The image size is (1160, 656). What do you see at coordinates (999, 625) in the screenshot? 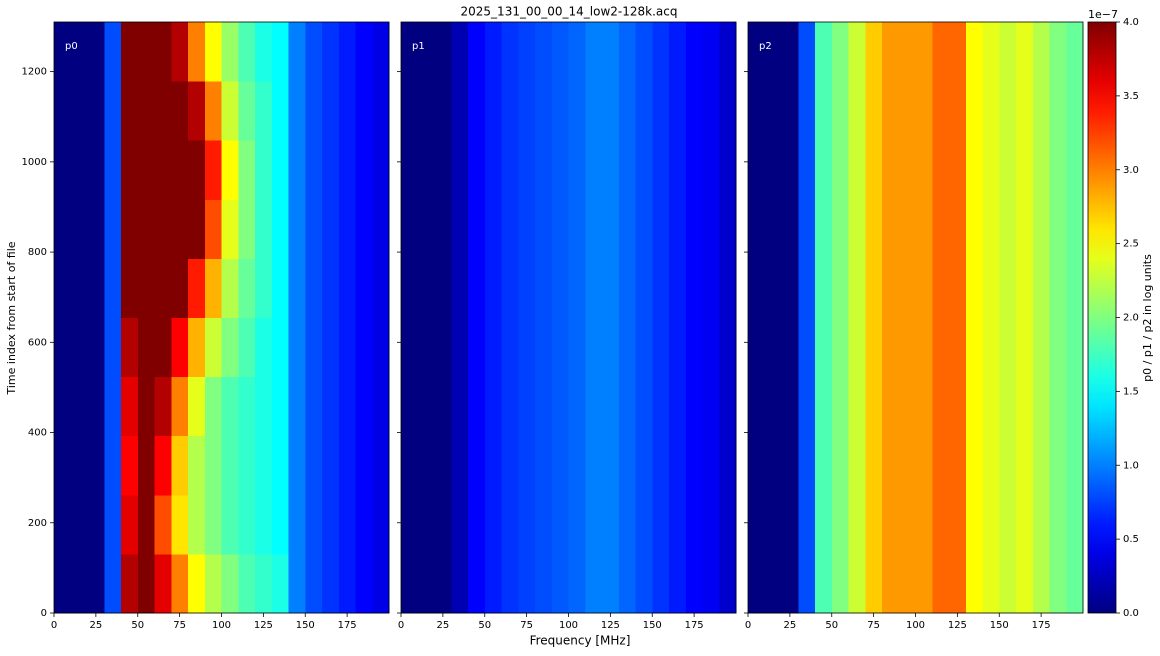
I see `x-tick-label: 150` at bounding box center [999, 625].